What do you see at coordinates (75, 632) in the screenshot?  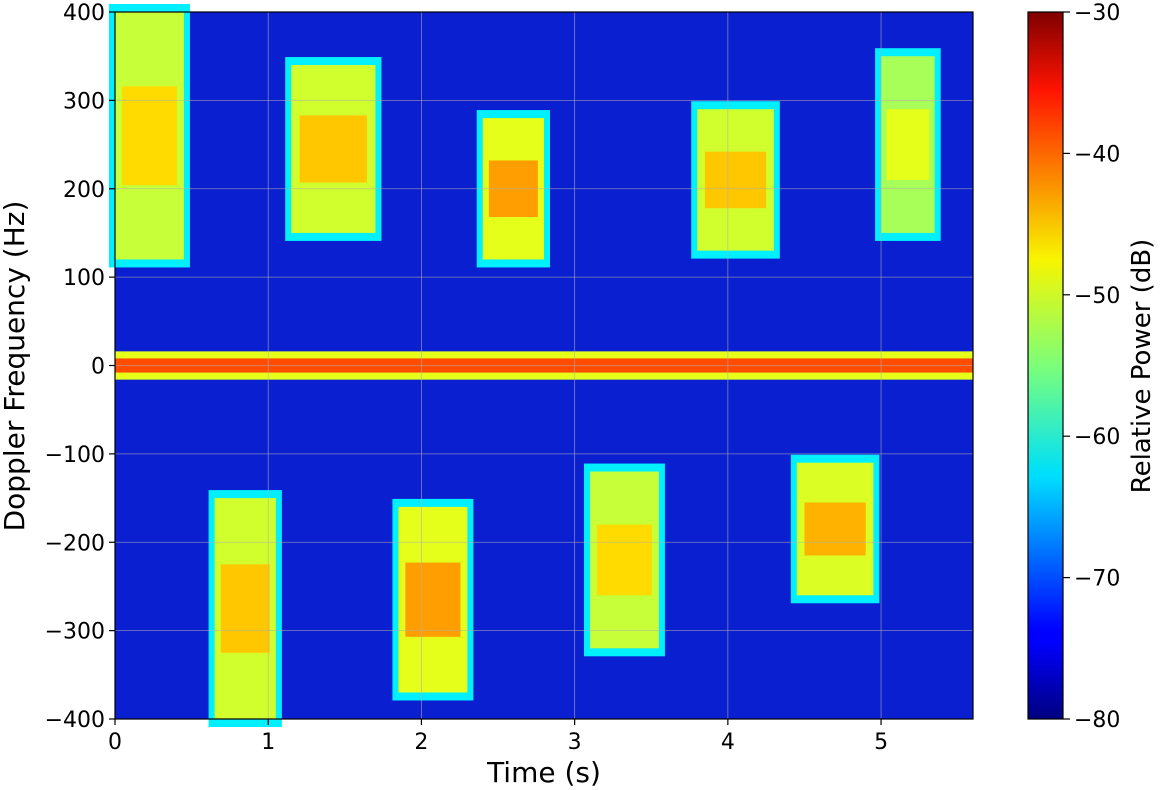 I see `y-tick-label: −300` at bounding box center [75, 632].